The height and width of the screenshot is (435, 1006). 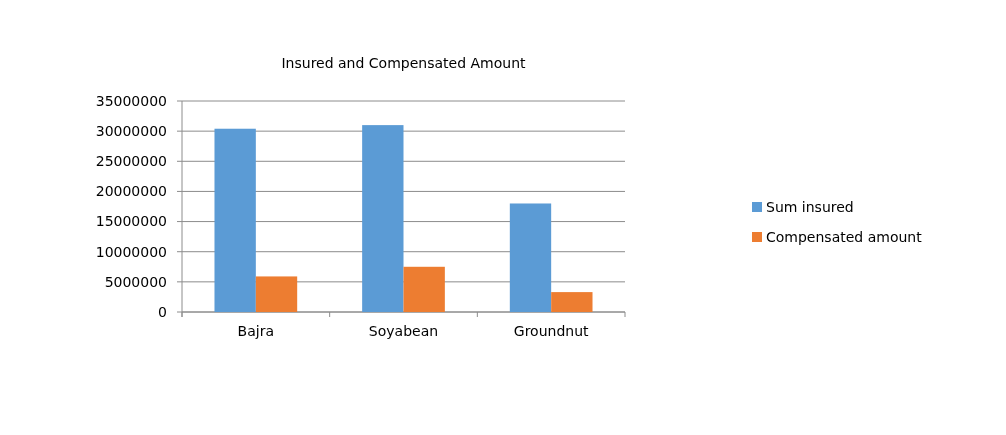 I want to click on y-tick-label: 0, so click(x=162, y=311).